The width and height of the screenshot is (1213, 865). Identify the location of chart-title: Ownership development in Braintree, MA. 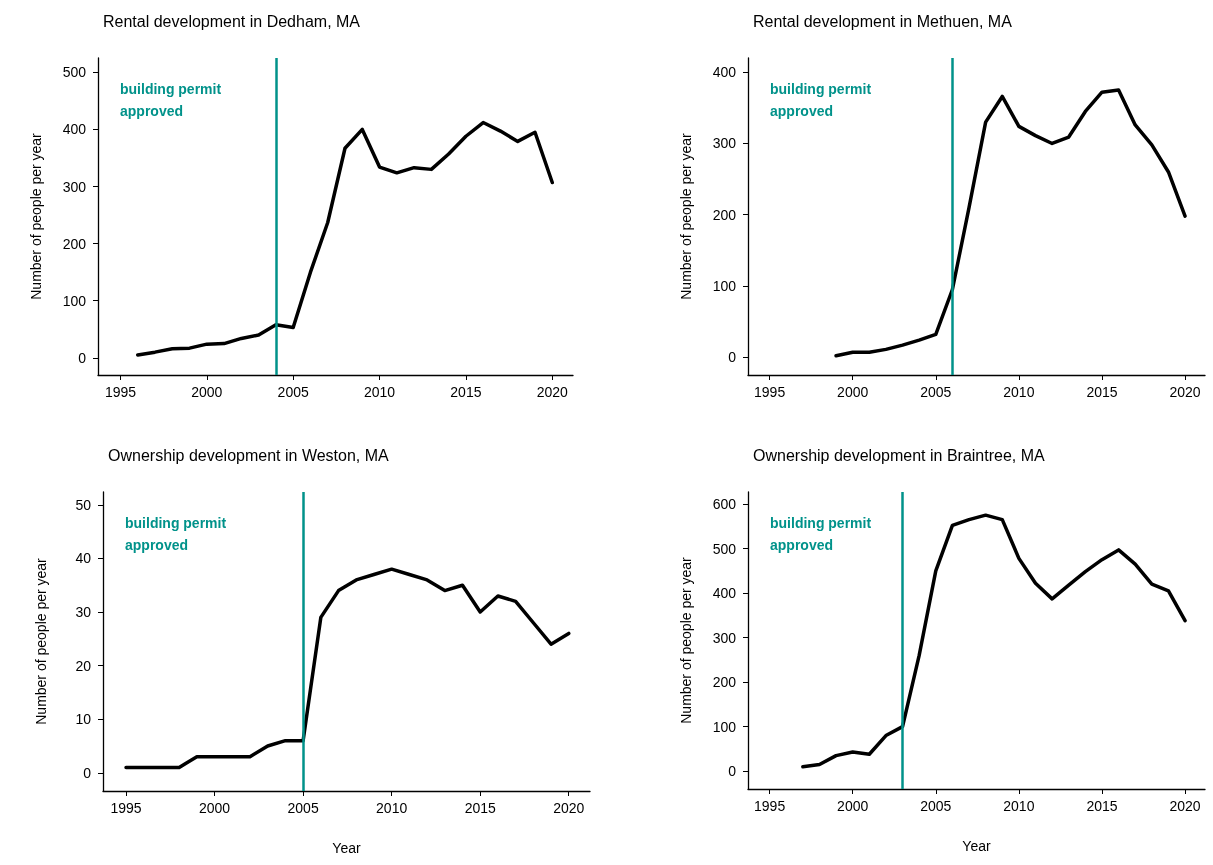
(899, 455).